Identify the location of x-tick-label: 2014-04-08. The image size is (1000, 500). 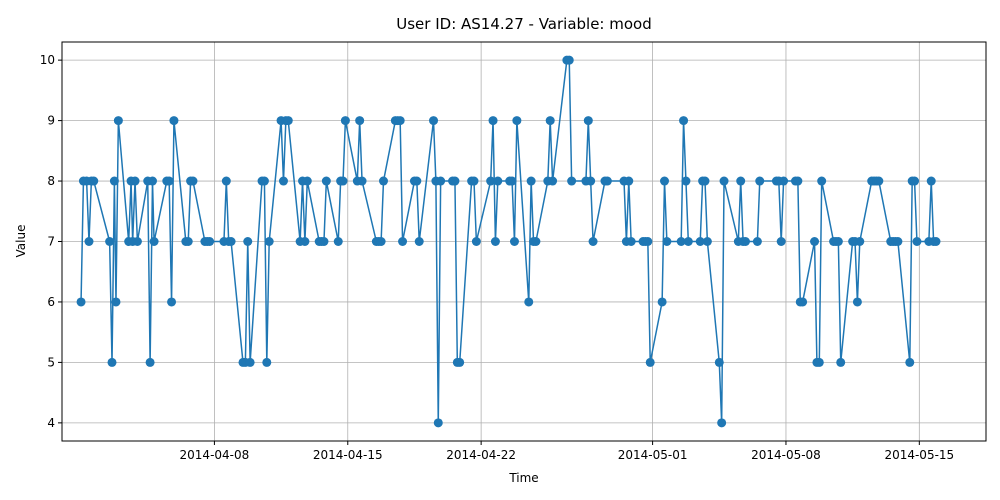
(215, 455).